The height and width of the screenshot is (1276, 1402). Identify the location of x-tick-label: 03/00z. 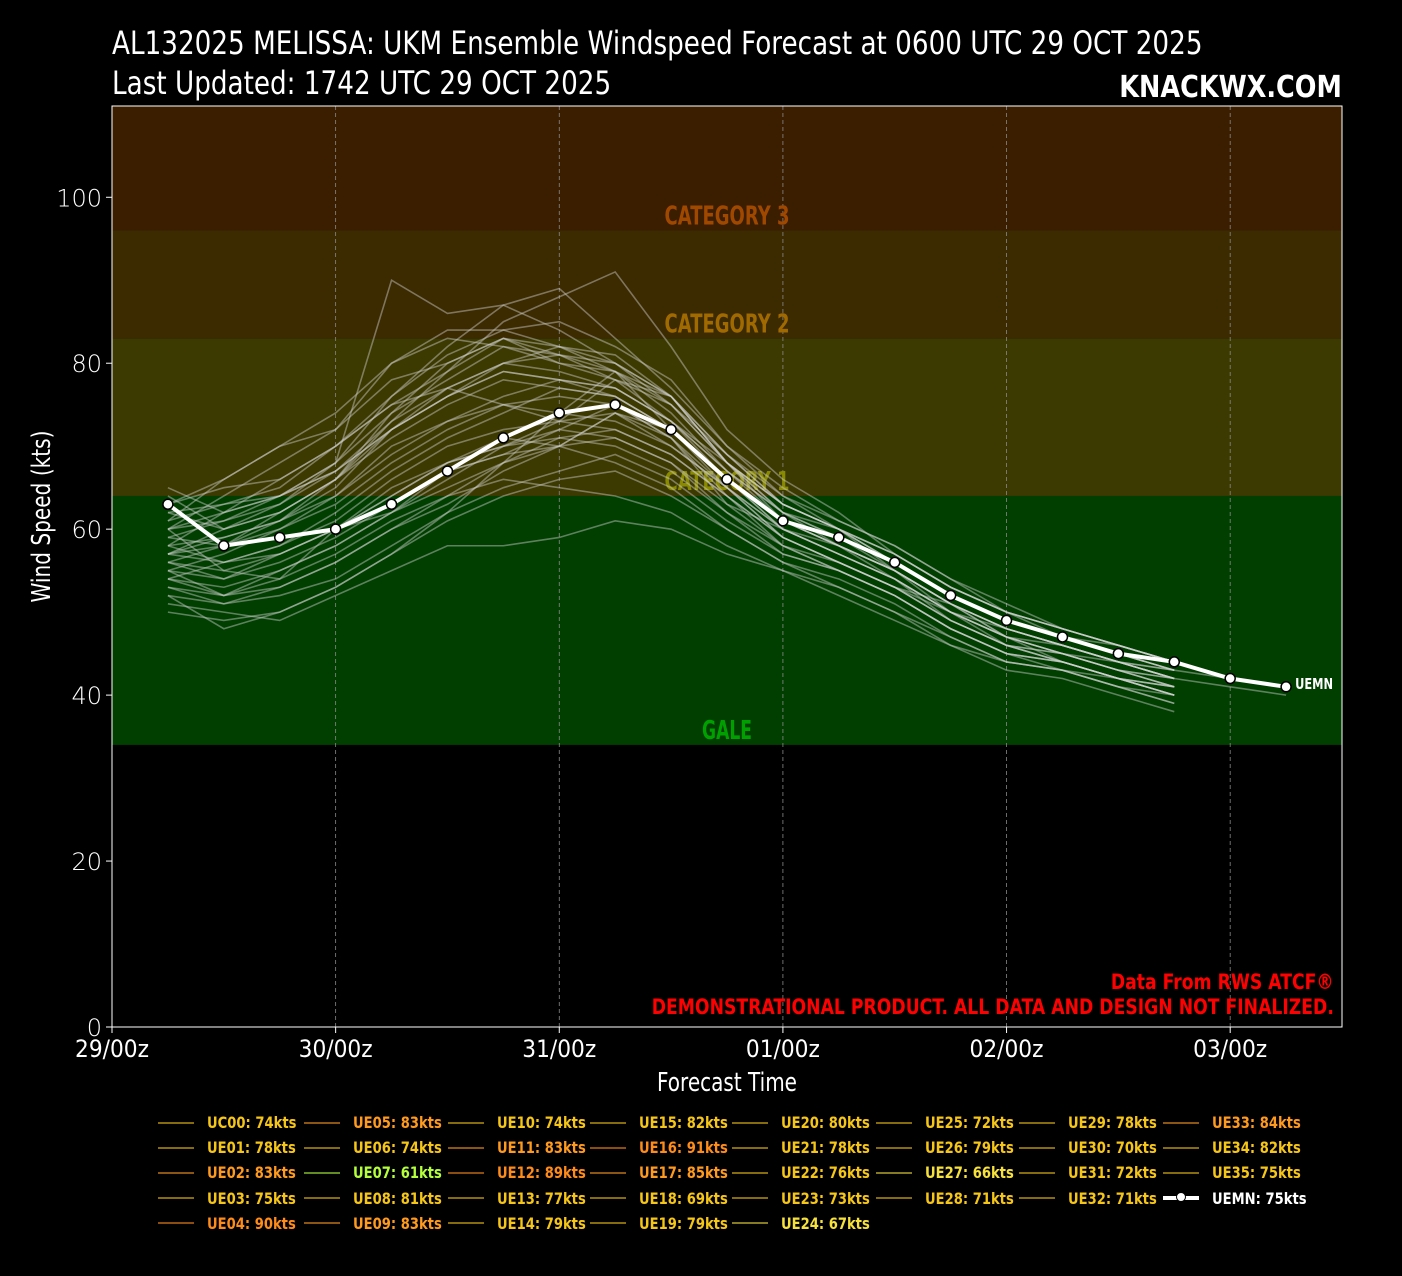
(1230, 1049).